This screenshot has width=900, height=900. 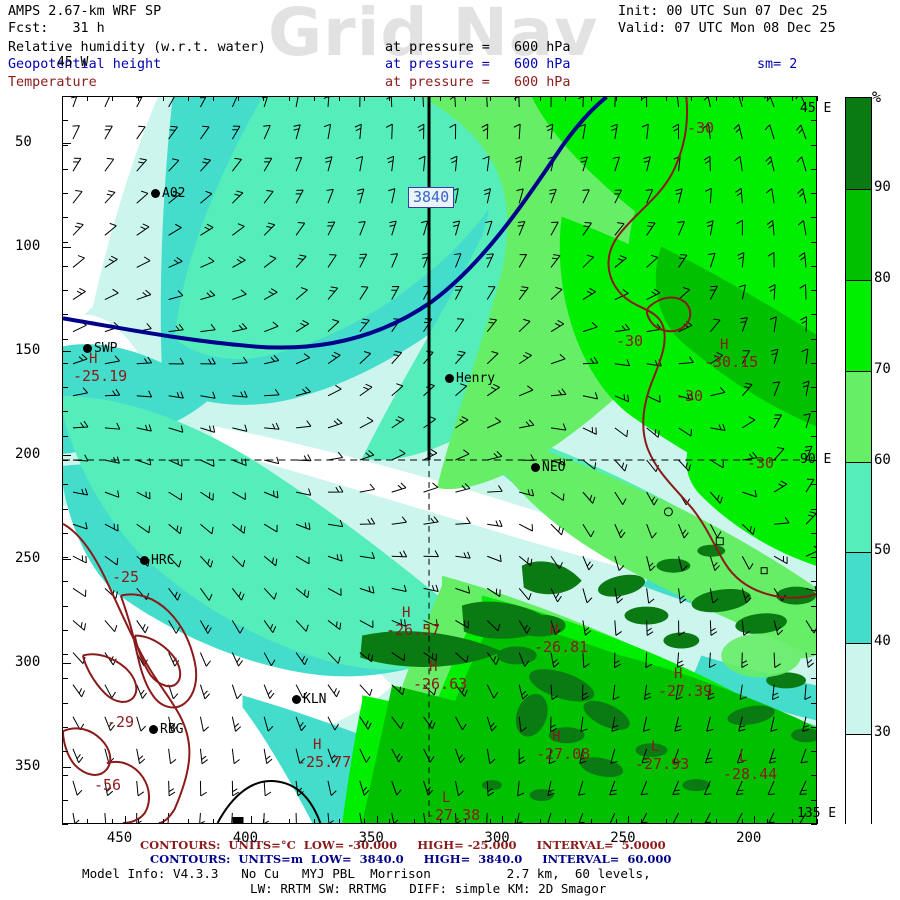 I want to click on station-marker-neo: NEO, so click(x=548, y=467).